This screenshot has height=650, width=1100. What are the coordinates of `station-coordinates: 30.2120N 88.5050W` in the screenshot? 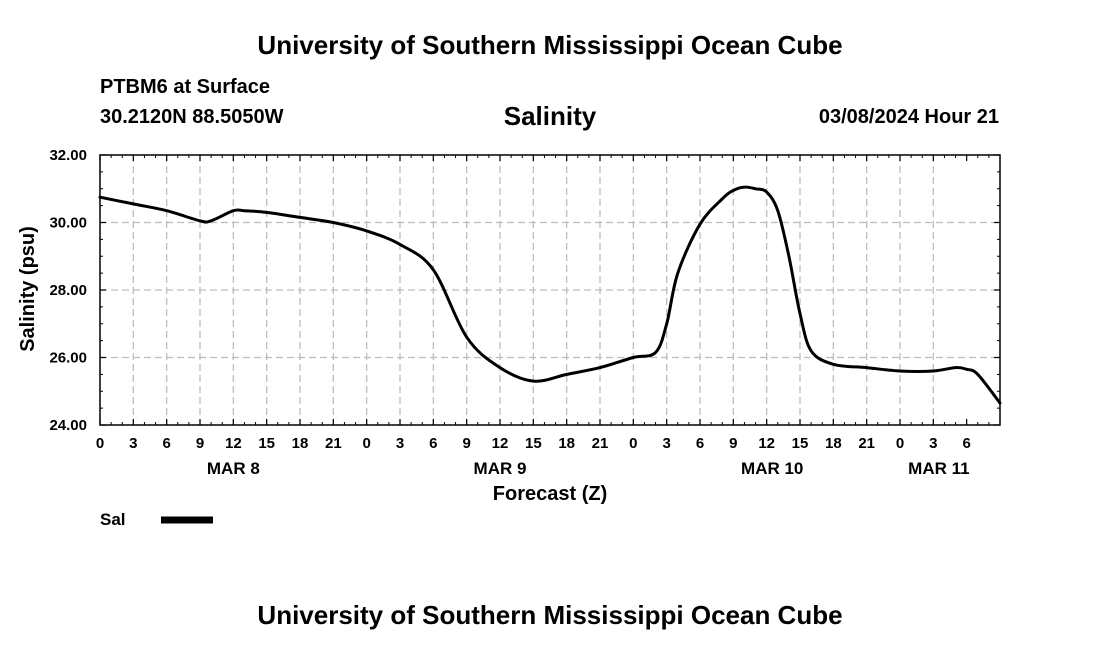 It's located at (192, 117).